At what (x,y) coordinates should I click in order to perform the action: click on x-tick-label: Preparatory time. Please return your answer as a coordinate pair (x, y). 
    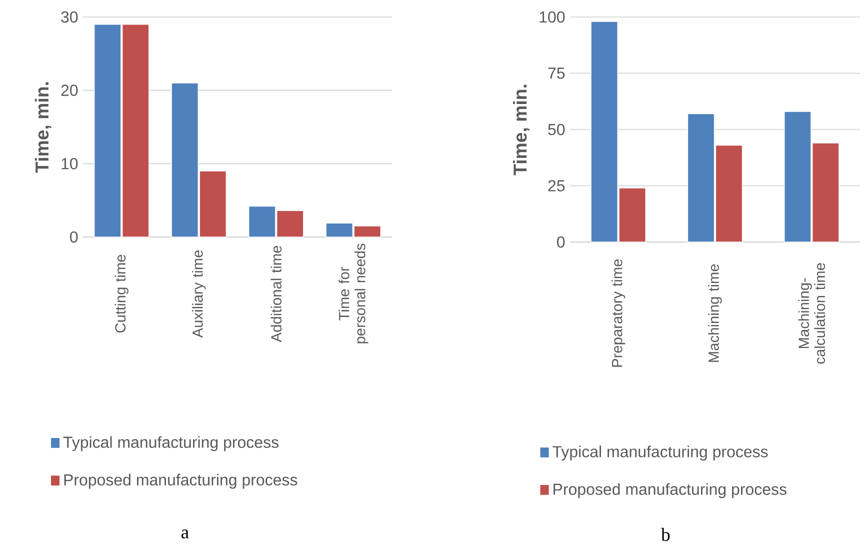
    Looking at the image, I should click on (619, 313).